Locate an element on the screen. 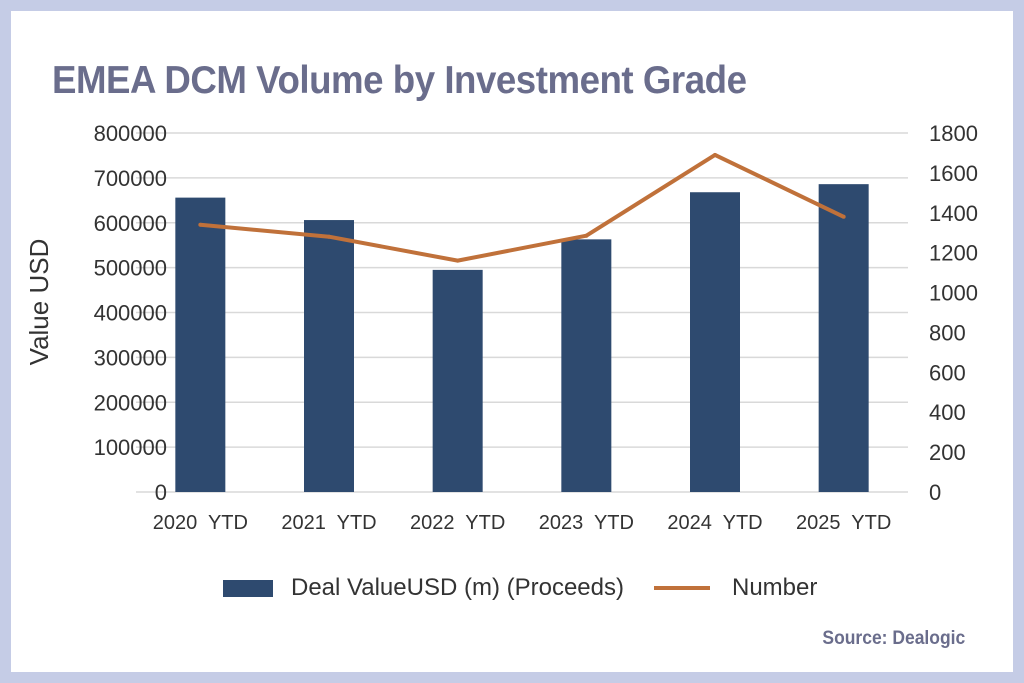  x-tick-label: 2024 YTD is located at coordinates (714, 523).